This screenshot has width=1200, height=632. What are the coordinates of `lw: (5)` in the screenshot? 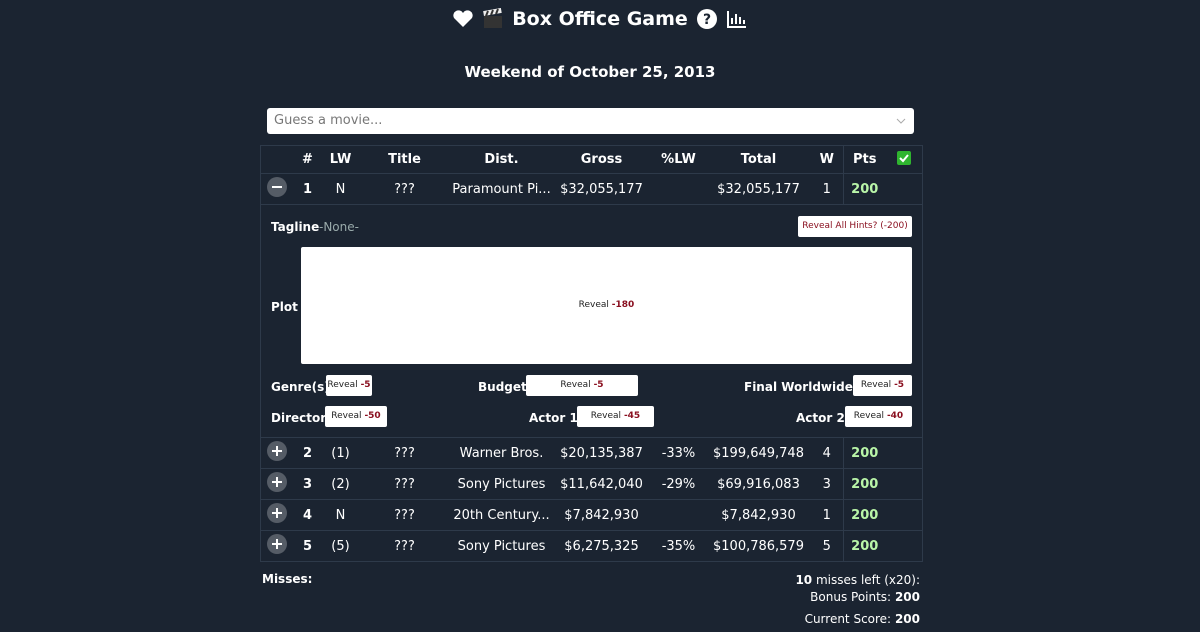 It's located at (340, 546).